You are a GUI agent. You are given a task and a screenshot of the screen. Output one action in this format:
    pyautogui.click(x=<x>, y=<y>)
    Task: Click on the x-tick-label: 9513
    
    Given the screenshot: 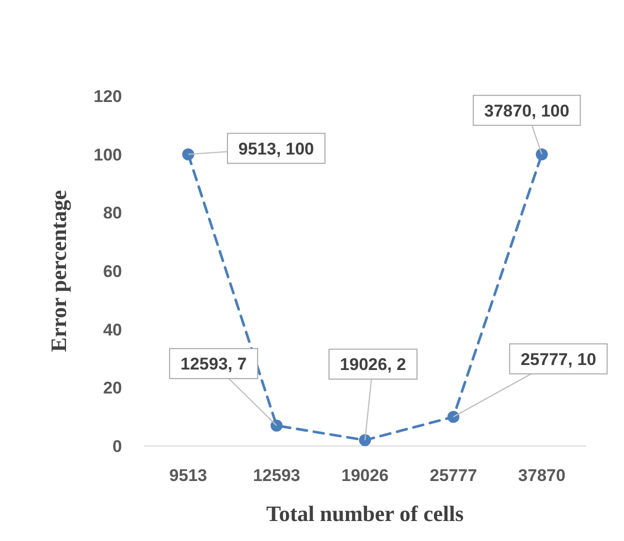 What is the action you would take?
    pyautogui.click(x=188, y=475)
    